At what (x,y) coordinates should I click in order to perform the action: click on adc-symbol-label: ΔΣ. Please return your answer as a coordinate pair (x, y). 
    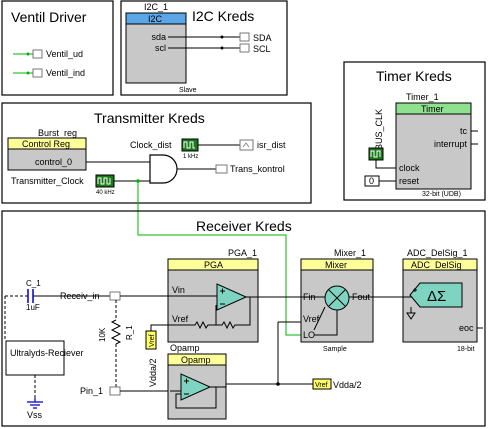
    Looking at the image, I should click on (436, 296).